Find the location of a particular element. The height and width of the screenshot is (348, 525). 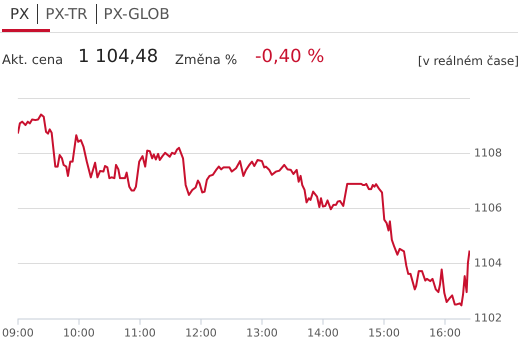

text: Akt. cena is located at coordinates (33, 61).